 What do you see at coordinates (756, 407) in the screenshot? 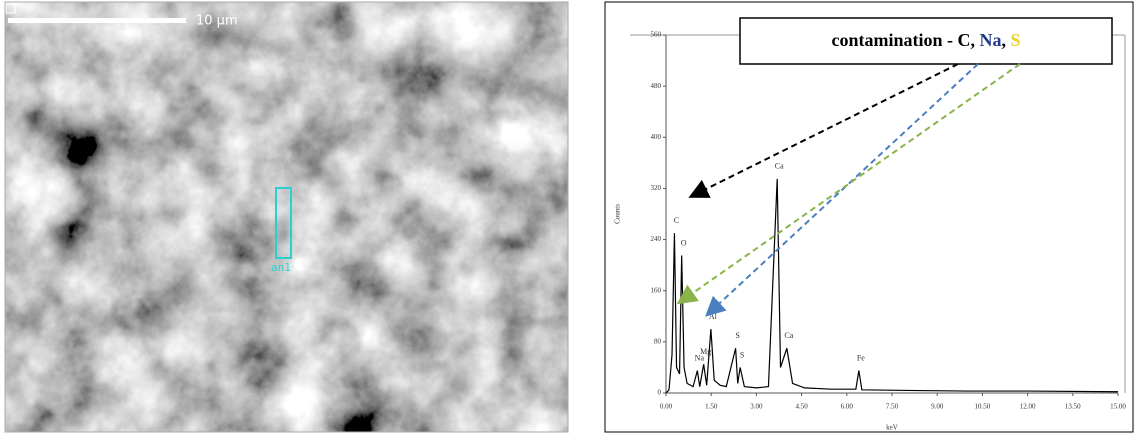
I see `x-tick-label: 3.00` at bounding box center [756, 407].